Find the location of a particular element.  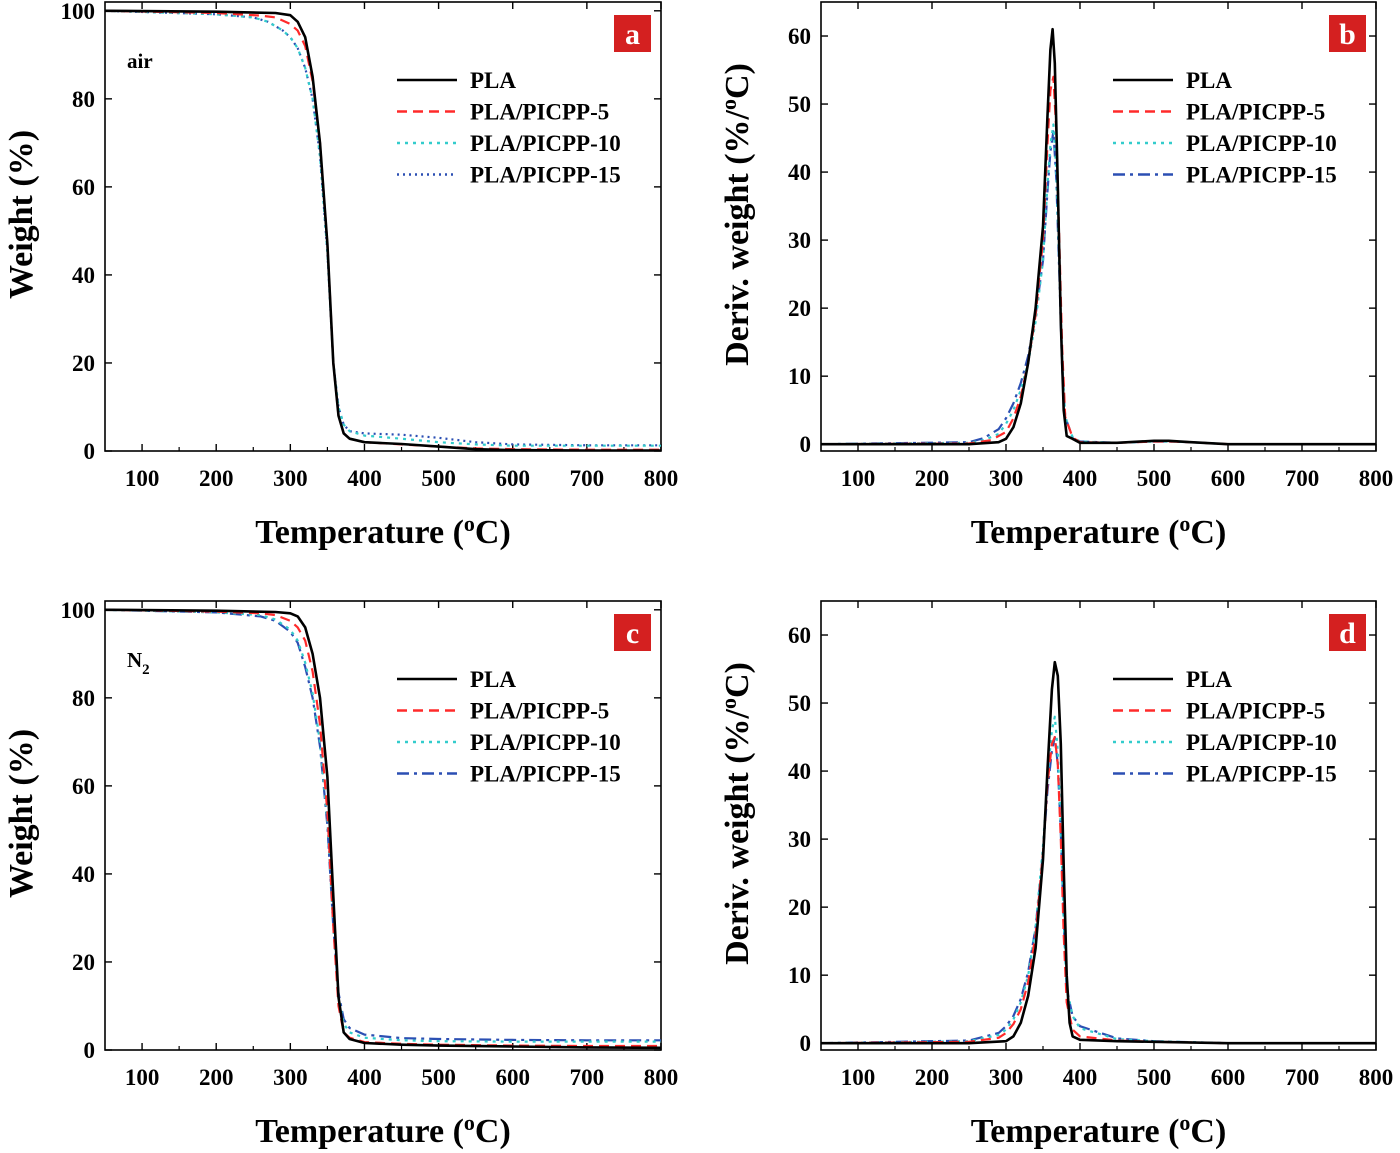

panel-badge-label: a is located at coordinates (632, 34).